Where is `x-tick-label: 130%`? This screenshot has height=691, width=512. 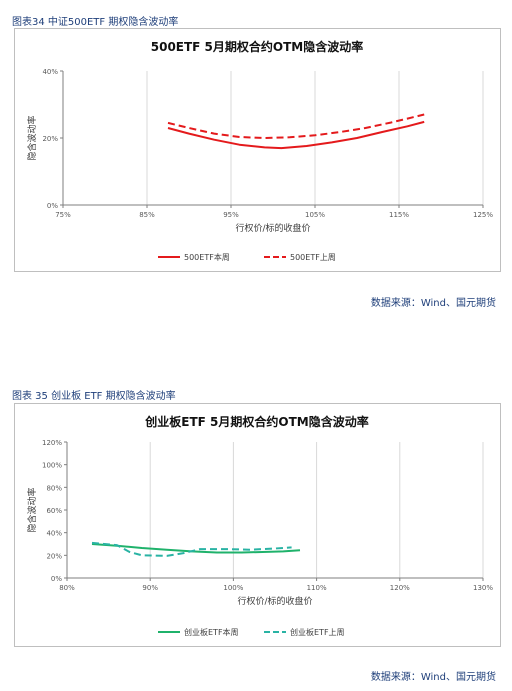 x-tick-label: 130% is located at coordinates (483, 588).